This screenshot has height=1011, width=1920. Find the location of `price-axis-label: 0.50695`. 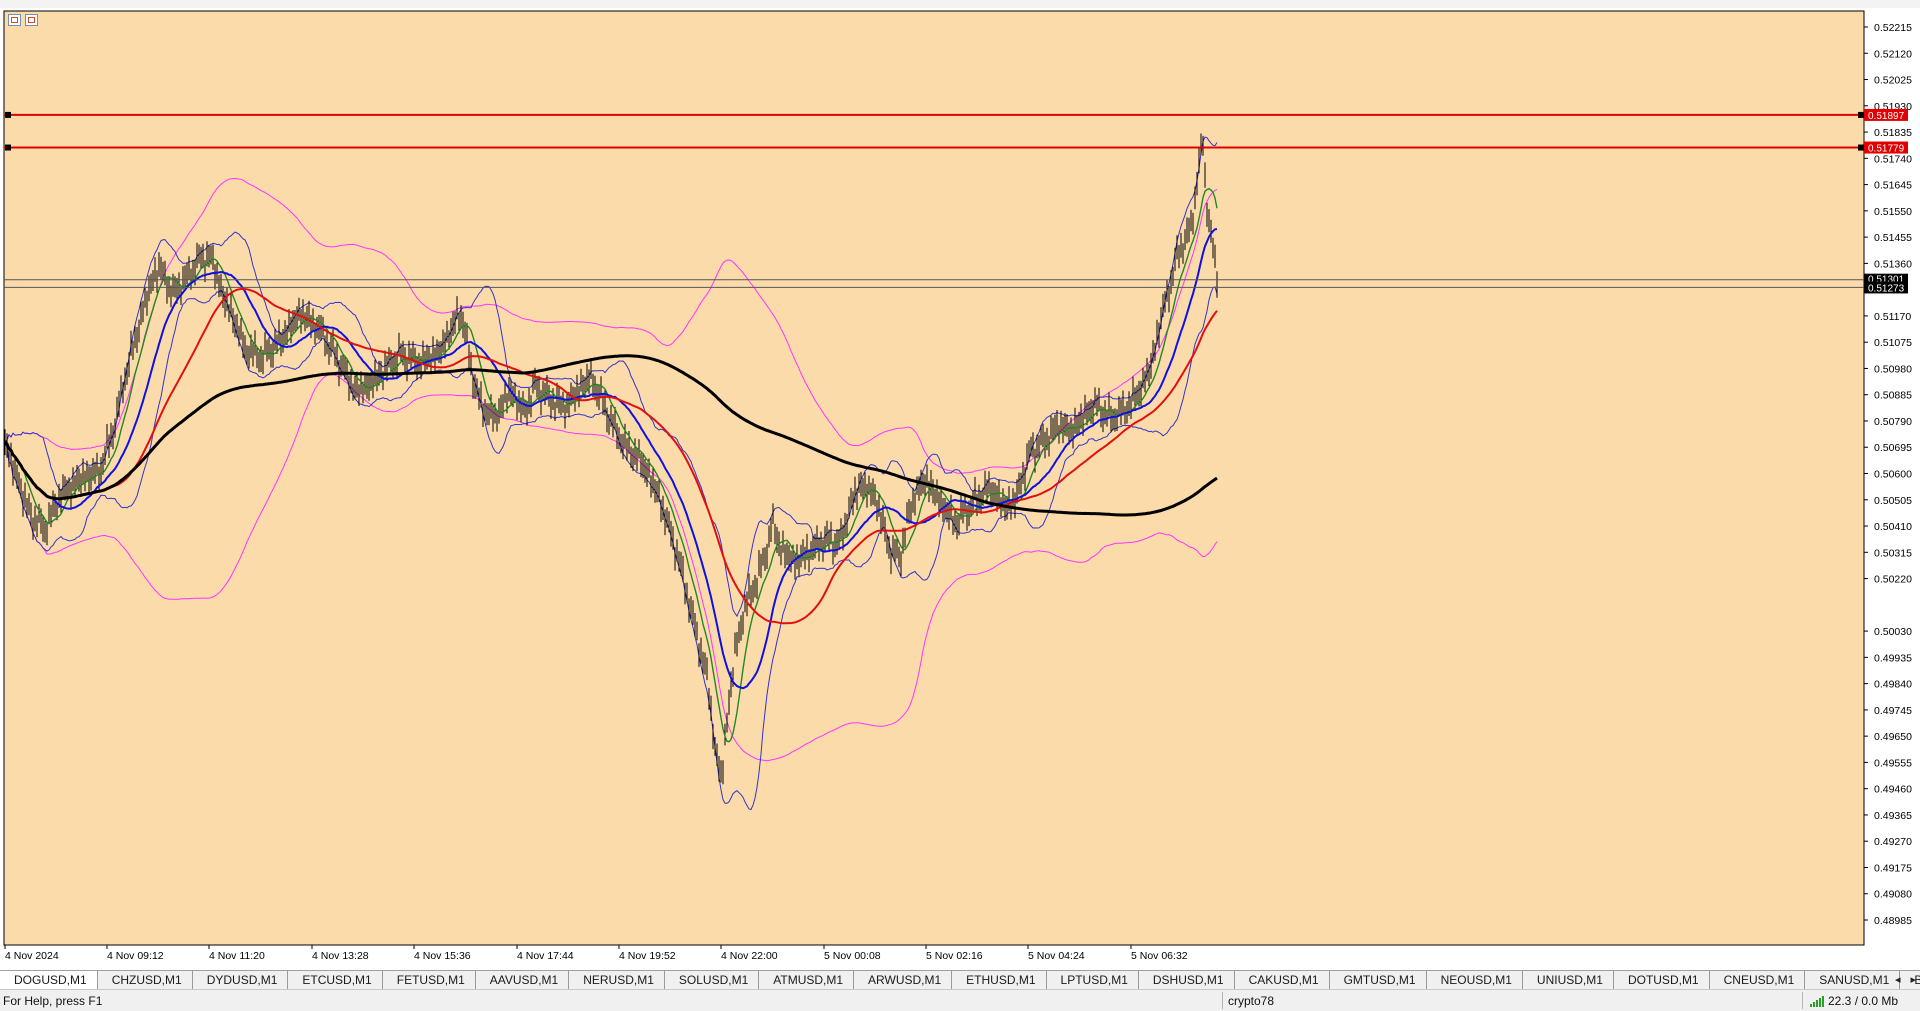

price-axis-label: 0.50695 is located at coordinates (1893, 448).